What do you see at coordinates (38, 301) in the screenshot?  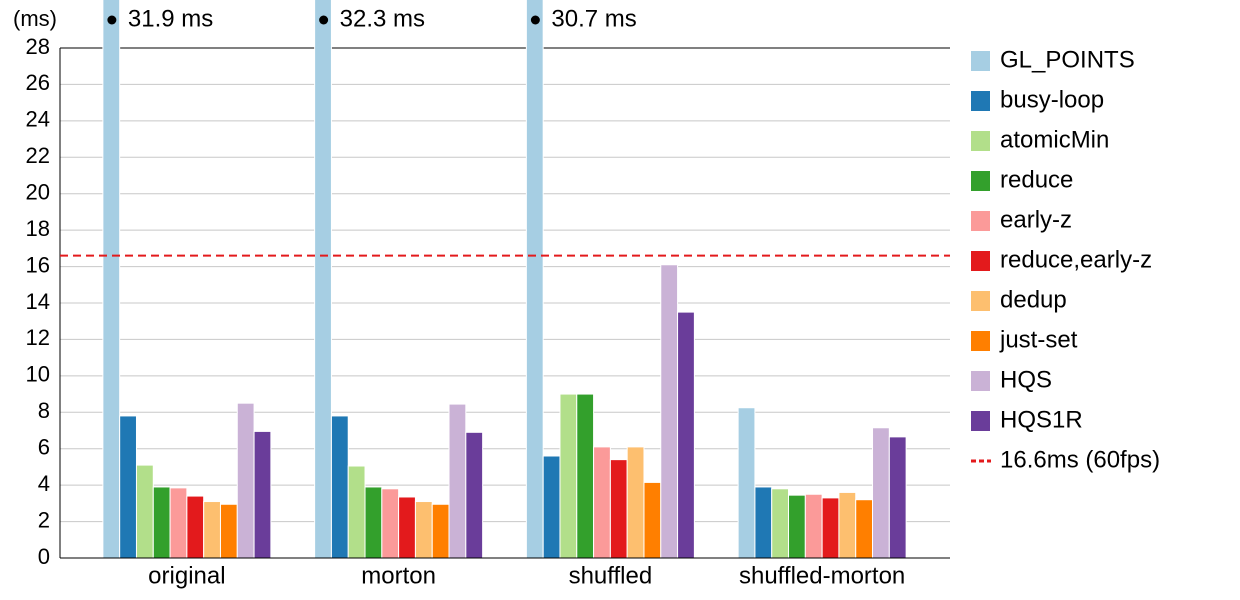 I see `y-tick-label: 14` at bounding box center [38, 301].